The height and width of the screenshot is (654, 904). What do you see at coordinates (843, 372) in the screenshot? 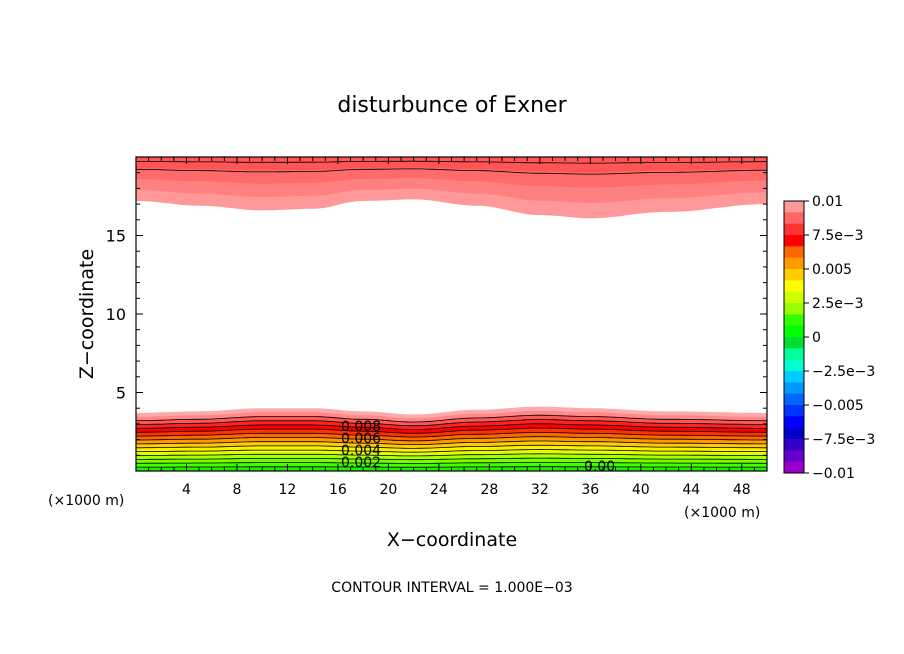
I see `colorbar-label: −2.5e−3` at bounding box center [843, 372].